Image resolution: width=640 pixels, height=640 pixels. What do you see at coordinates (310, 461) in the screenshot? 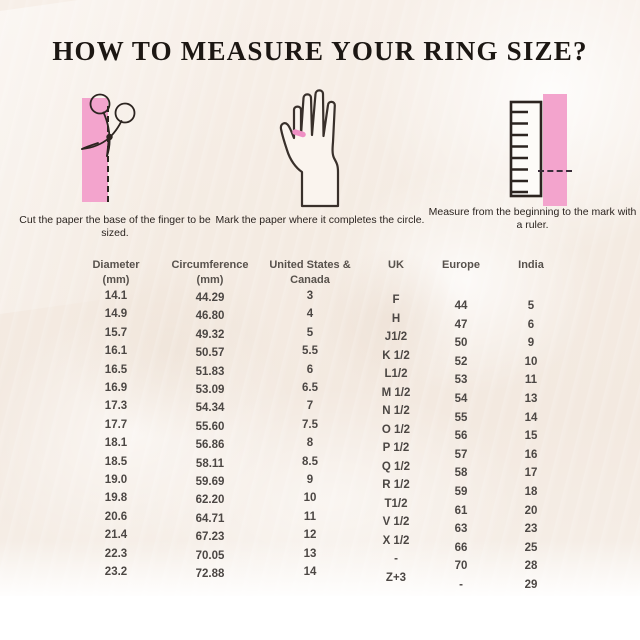
I see `table-cell: 8.5` at bounding box center [310, 461].